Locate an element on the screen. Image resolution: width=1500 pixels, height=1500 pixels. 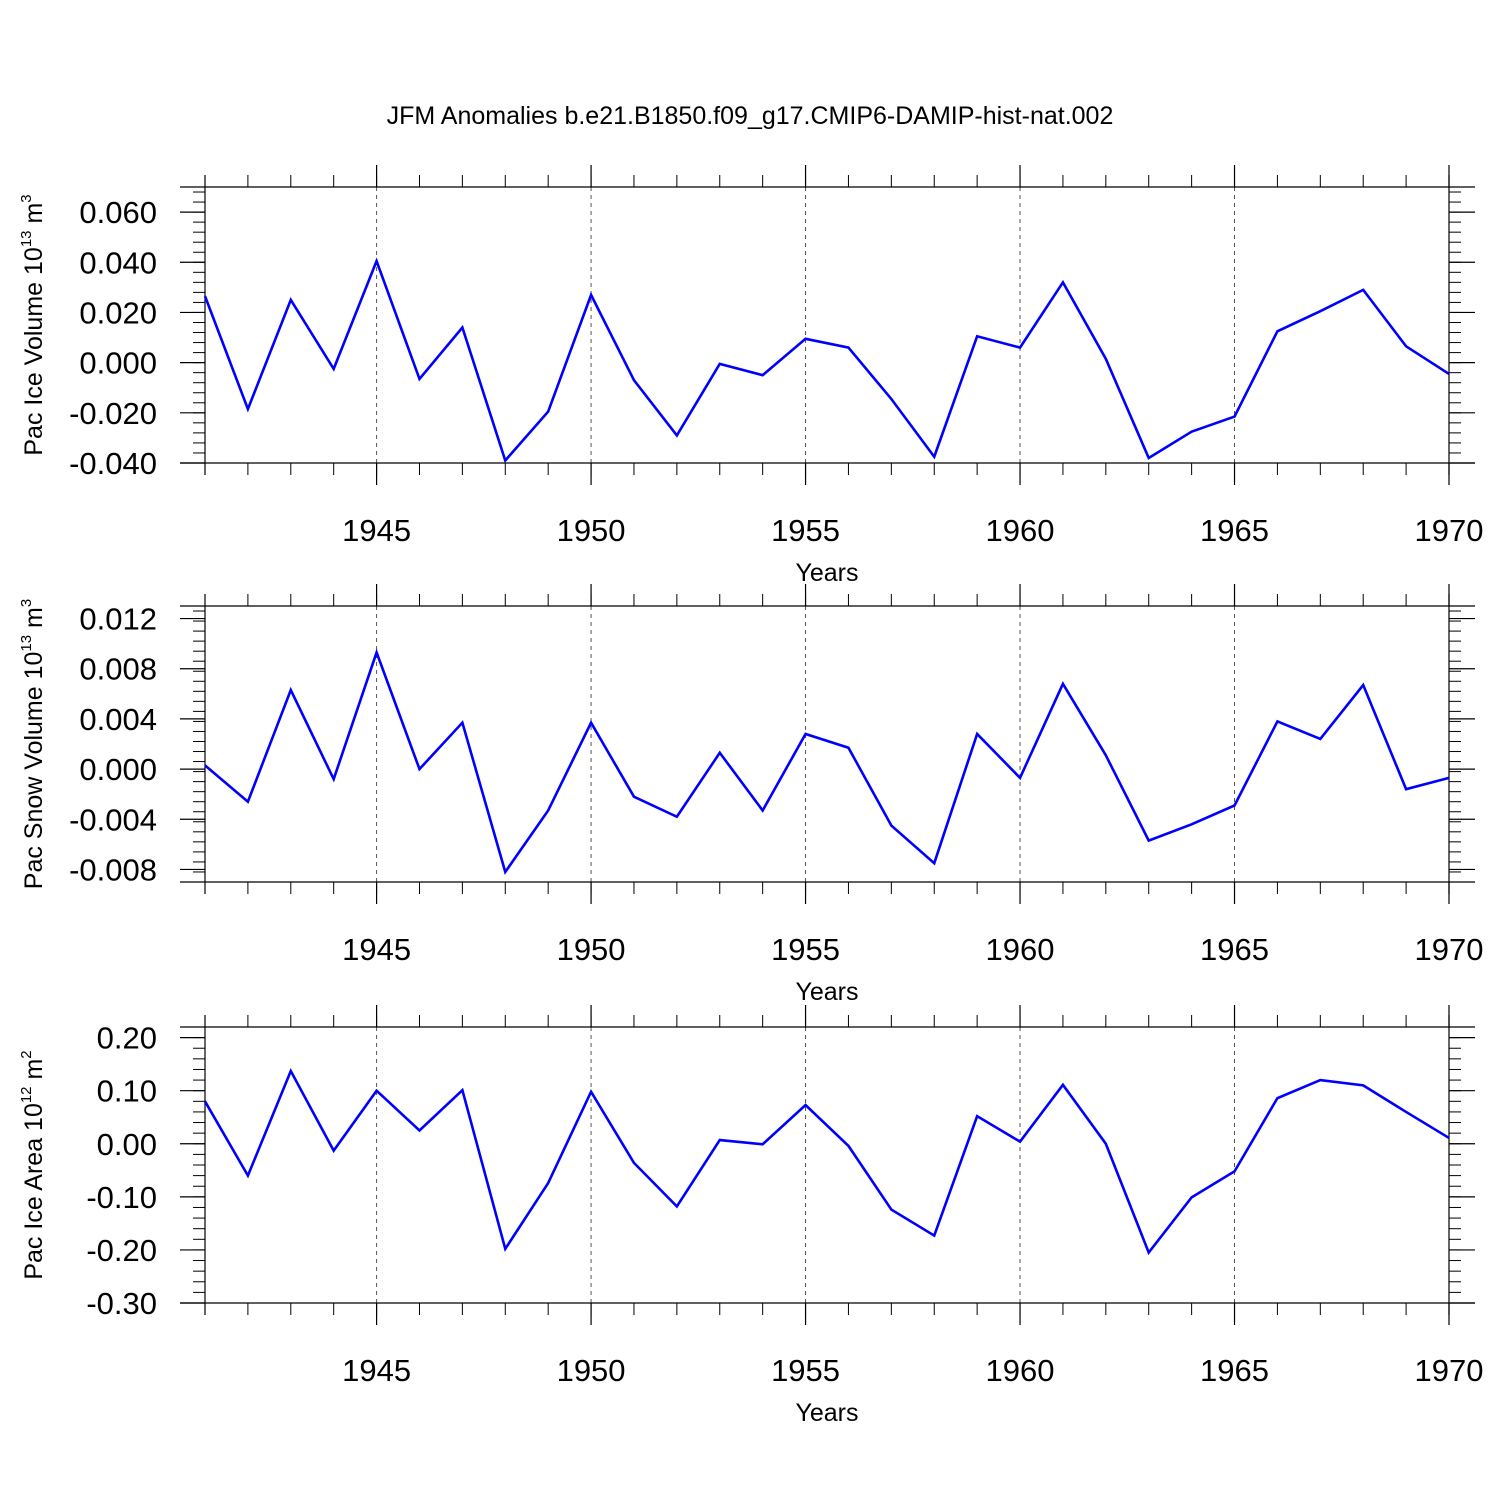
y-tick-label: -0.020 is located at coordinates (113, 413).